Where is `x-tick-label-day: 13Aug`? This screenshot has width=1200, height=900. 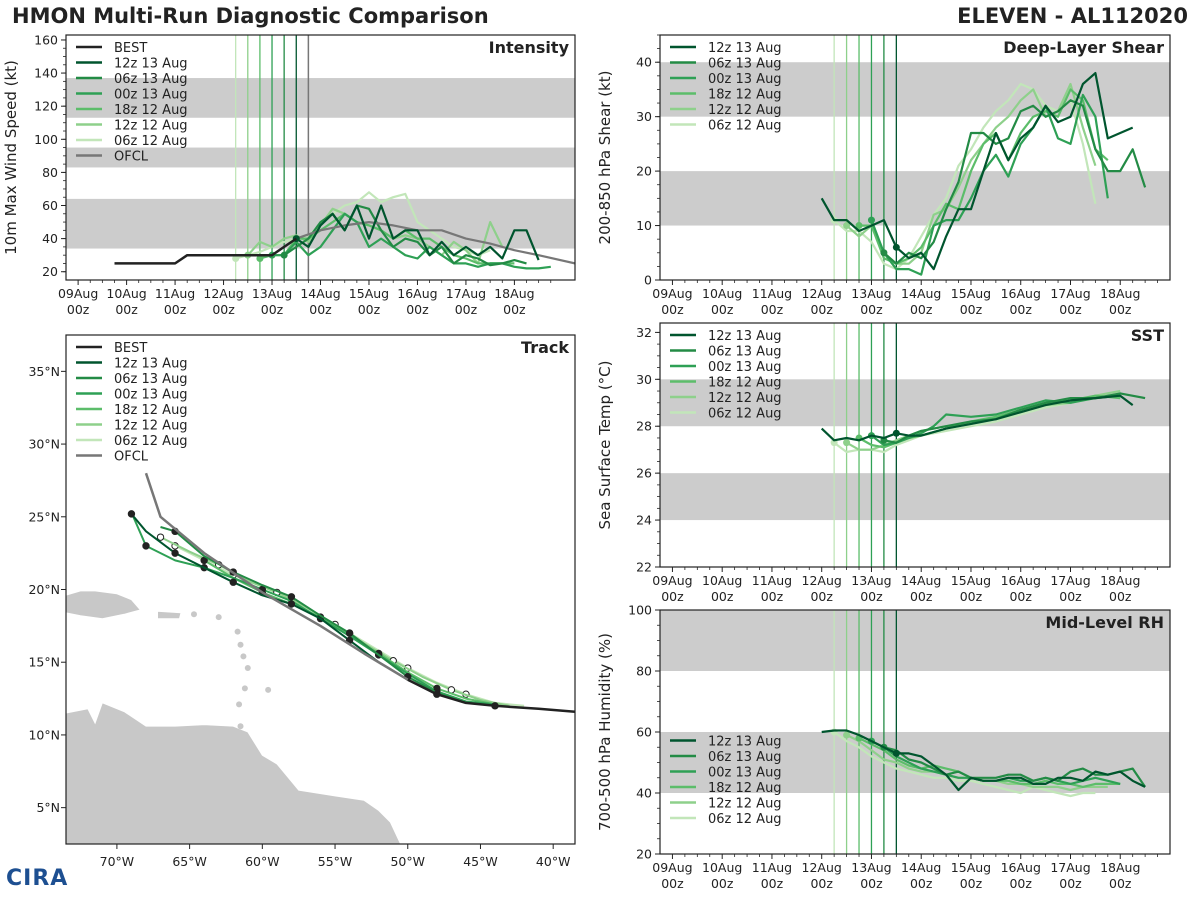
x-tick-label-day: 13Aug is located at coordinates (871, 293).